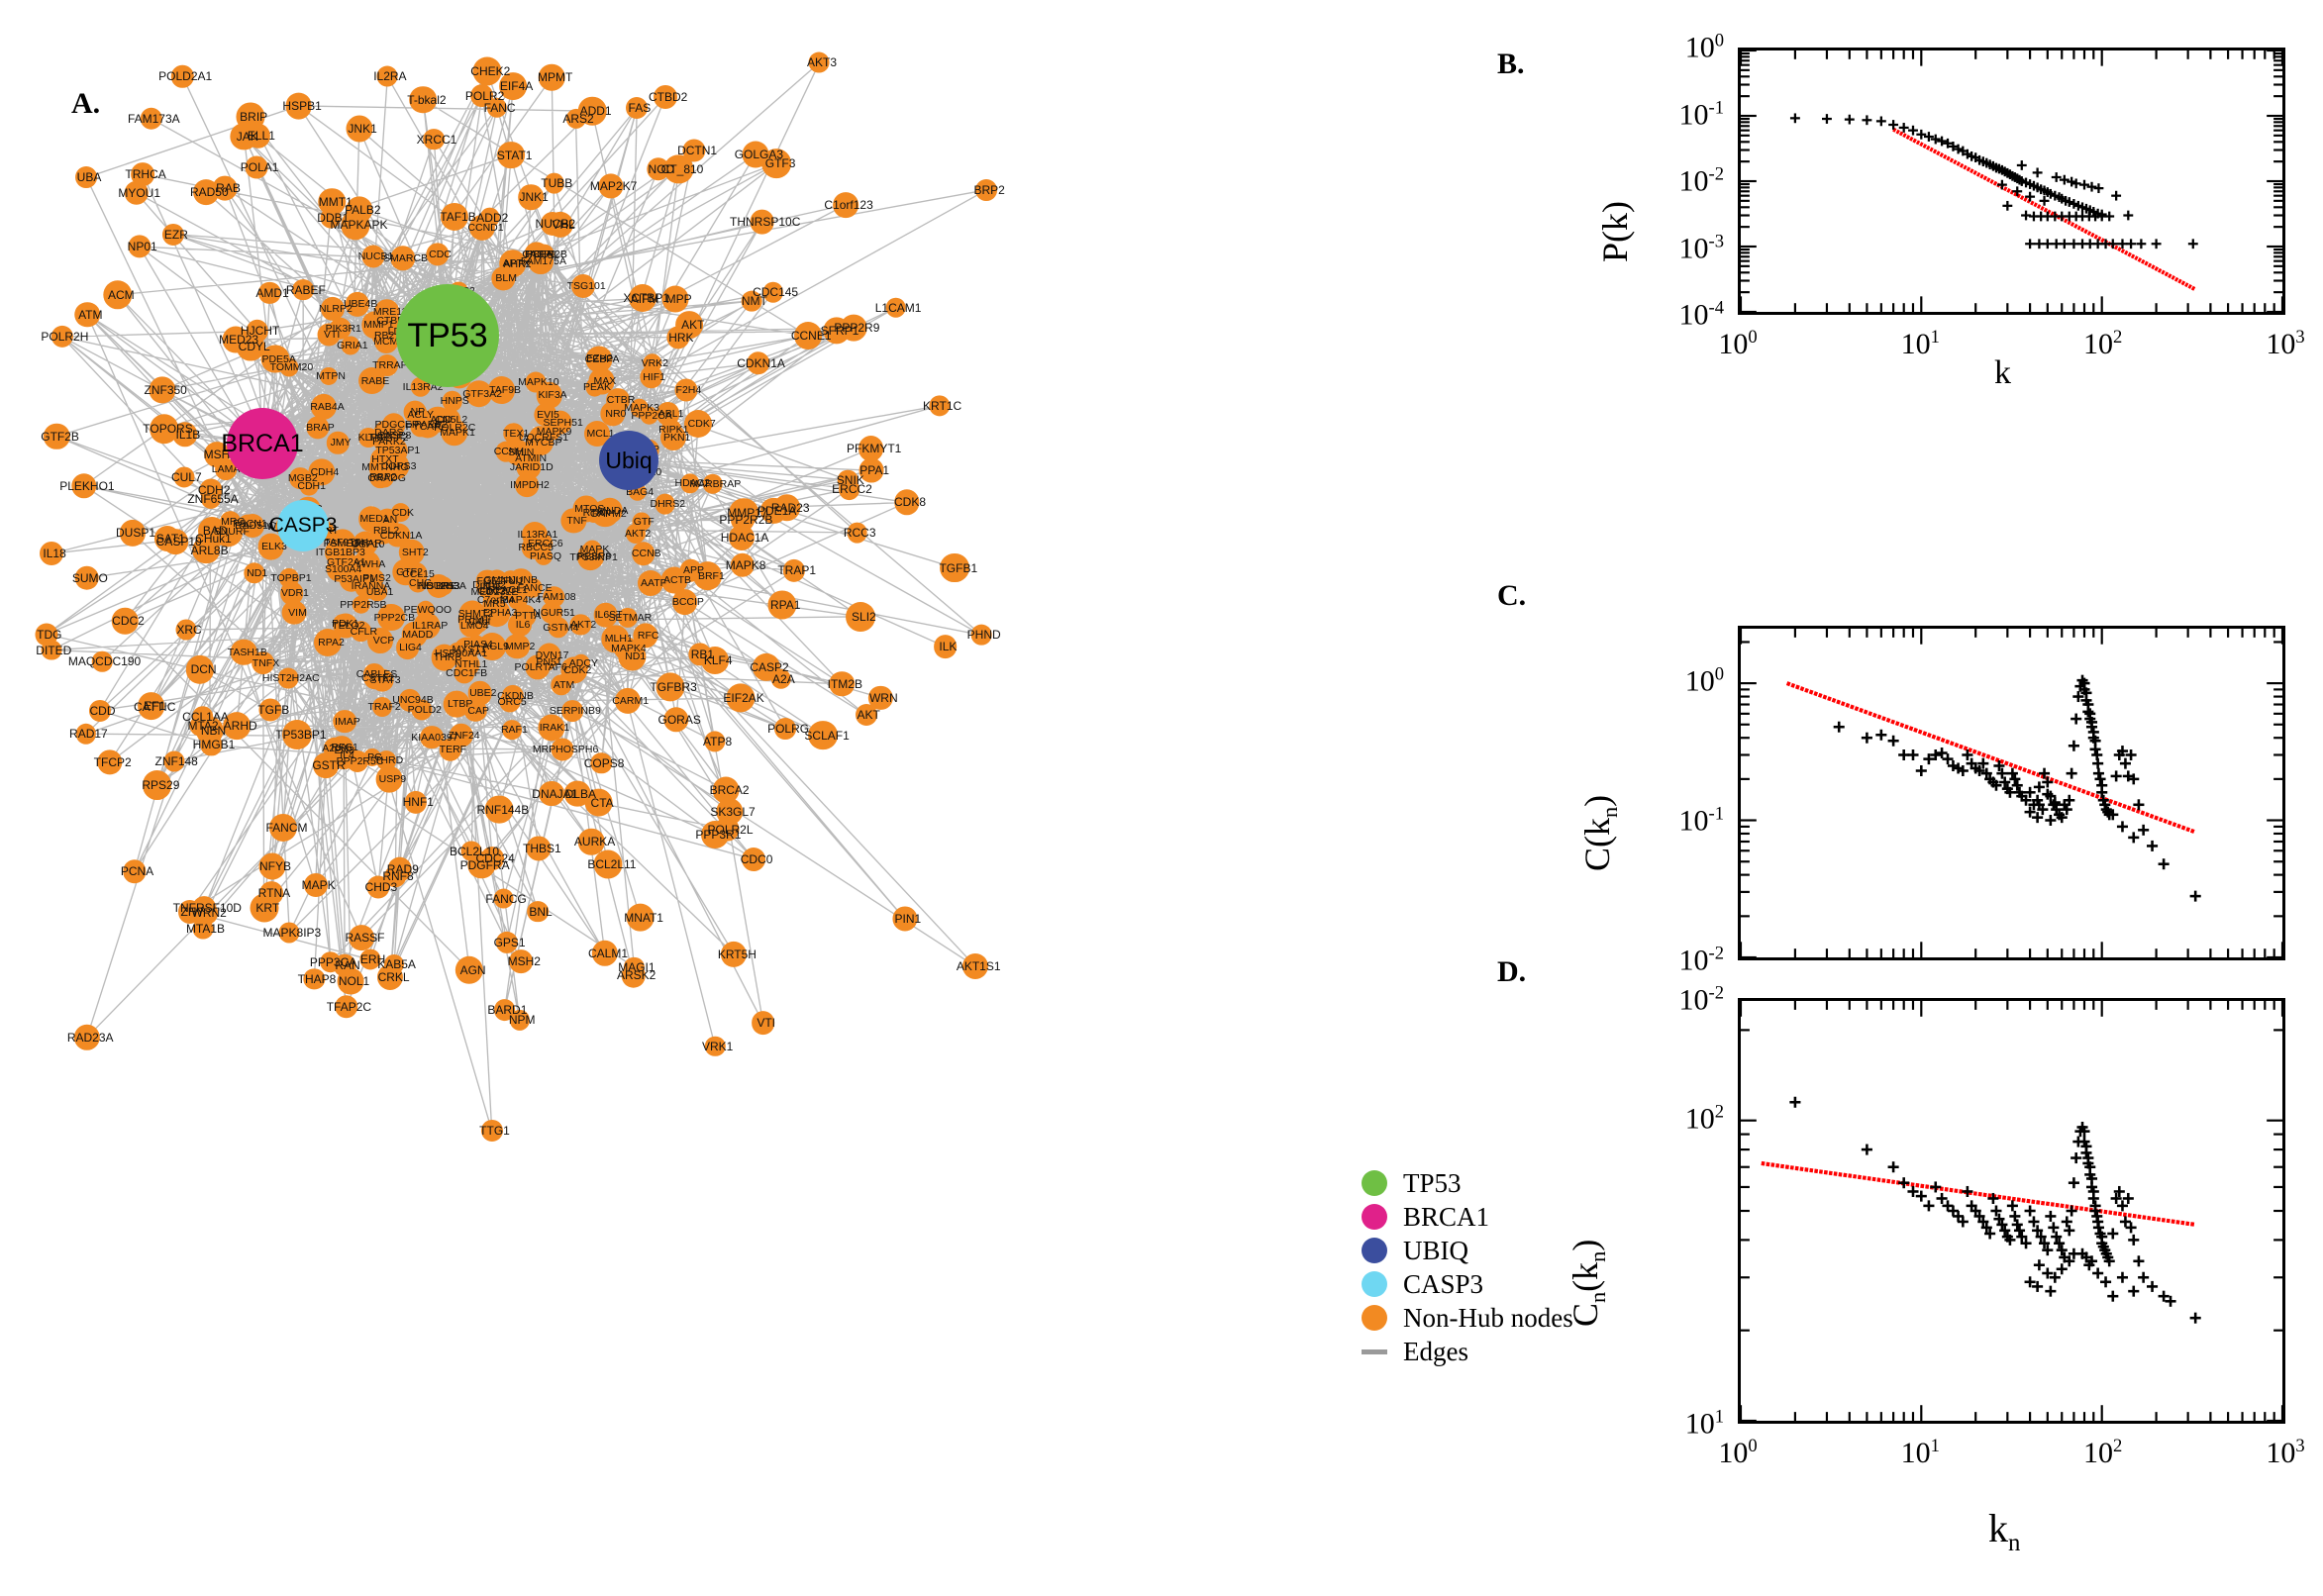 The width and height of the screenshot is (2323, 1596). What do you see at coordinates (2011, 1211) in the screenshot?
I see `plot-d` at bounding box center [2011, 1211].